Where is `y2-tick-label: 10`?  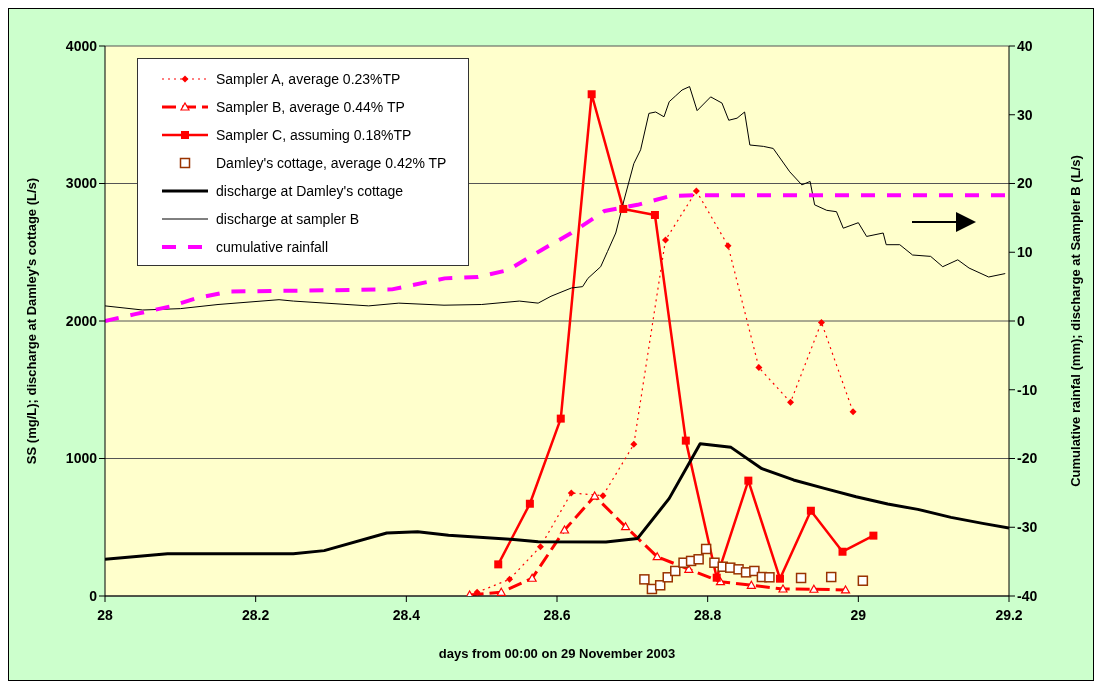 y2-tick-label: 10 is located at coordinates (1025, 252).